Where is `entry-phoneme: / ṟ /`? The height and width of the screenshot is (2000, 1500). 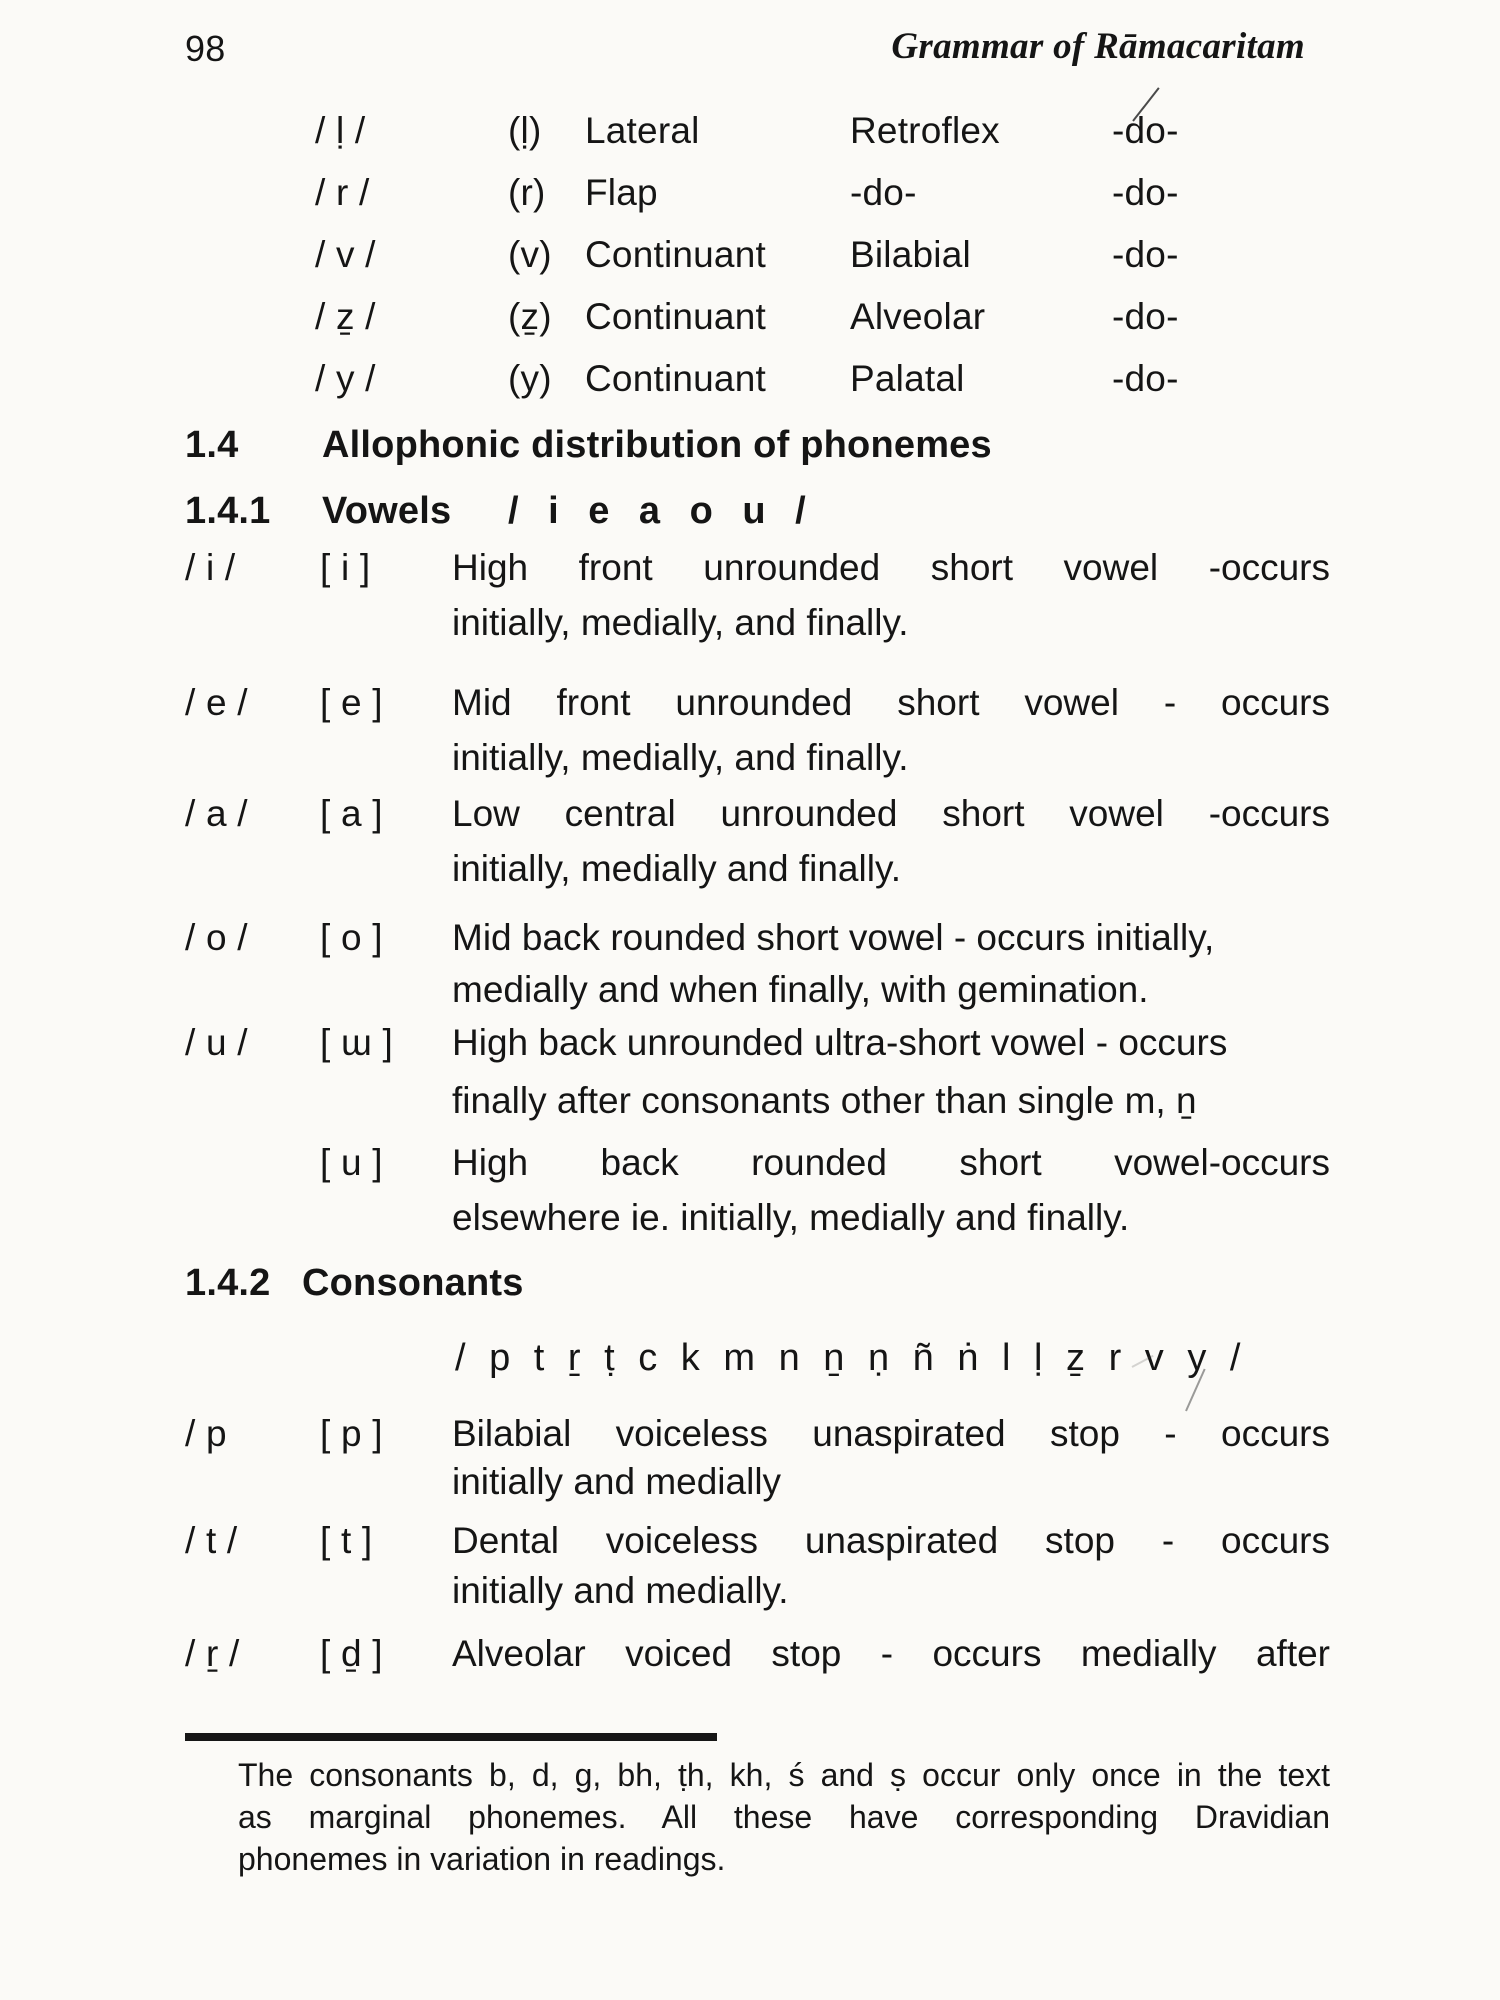 entry-phoneme: / ṟ / is located at coordinates (212, 1653).